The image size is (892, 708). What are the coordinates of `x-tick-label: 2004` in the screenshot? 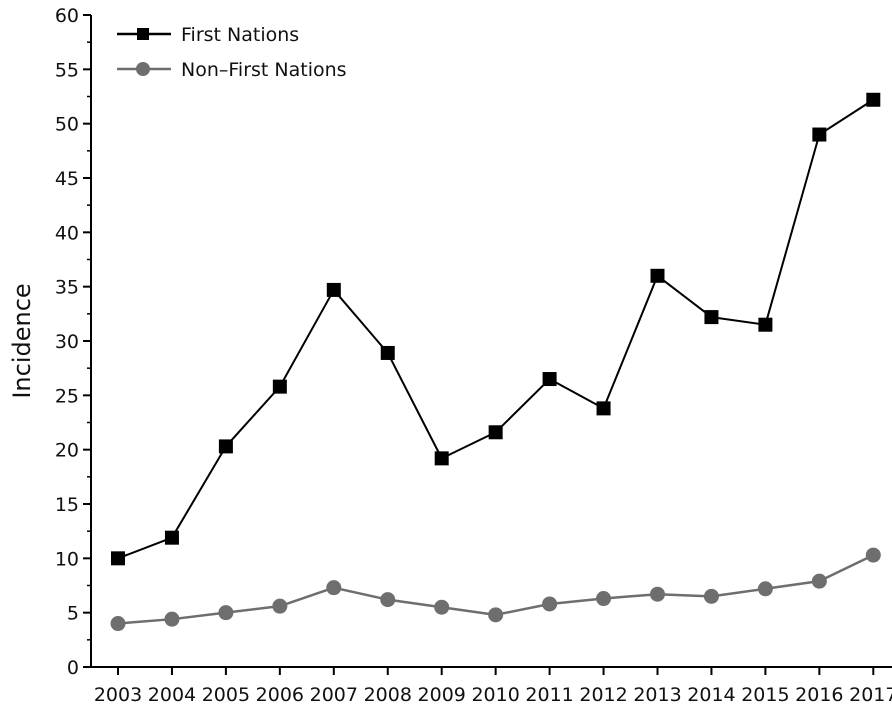 It's located at (172, 695).